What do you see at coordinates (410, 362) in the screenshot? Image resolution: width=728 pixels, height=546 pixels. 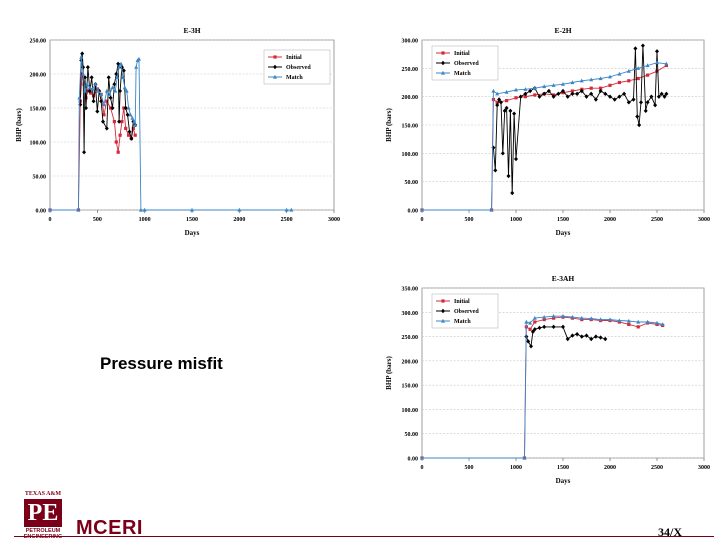 I see `y-tick-label: 200.00` at bounding box center [410, 362].